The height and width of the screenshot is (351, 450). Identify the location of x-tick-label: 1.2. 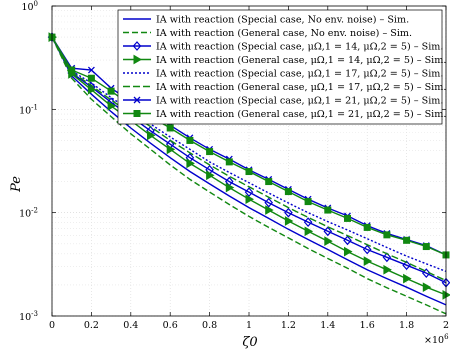
(288, 325).